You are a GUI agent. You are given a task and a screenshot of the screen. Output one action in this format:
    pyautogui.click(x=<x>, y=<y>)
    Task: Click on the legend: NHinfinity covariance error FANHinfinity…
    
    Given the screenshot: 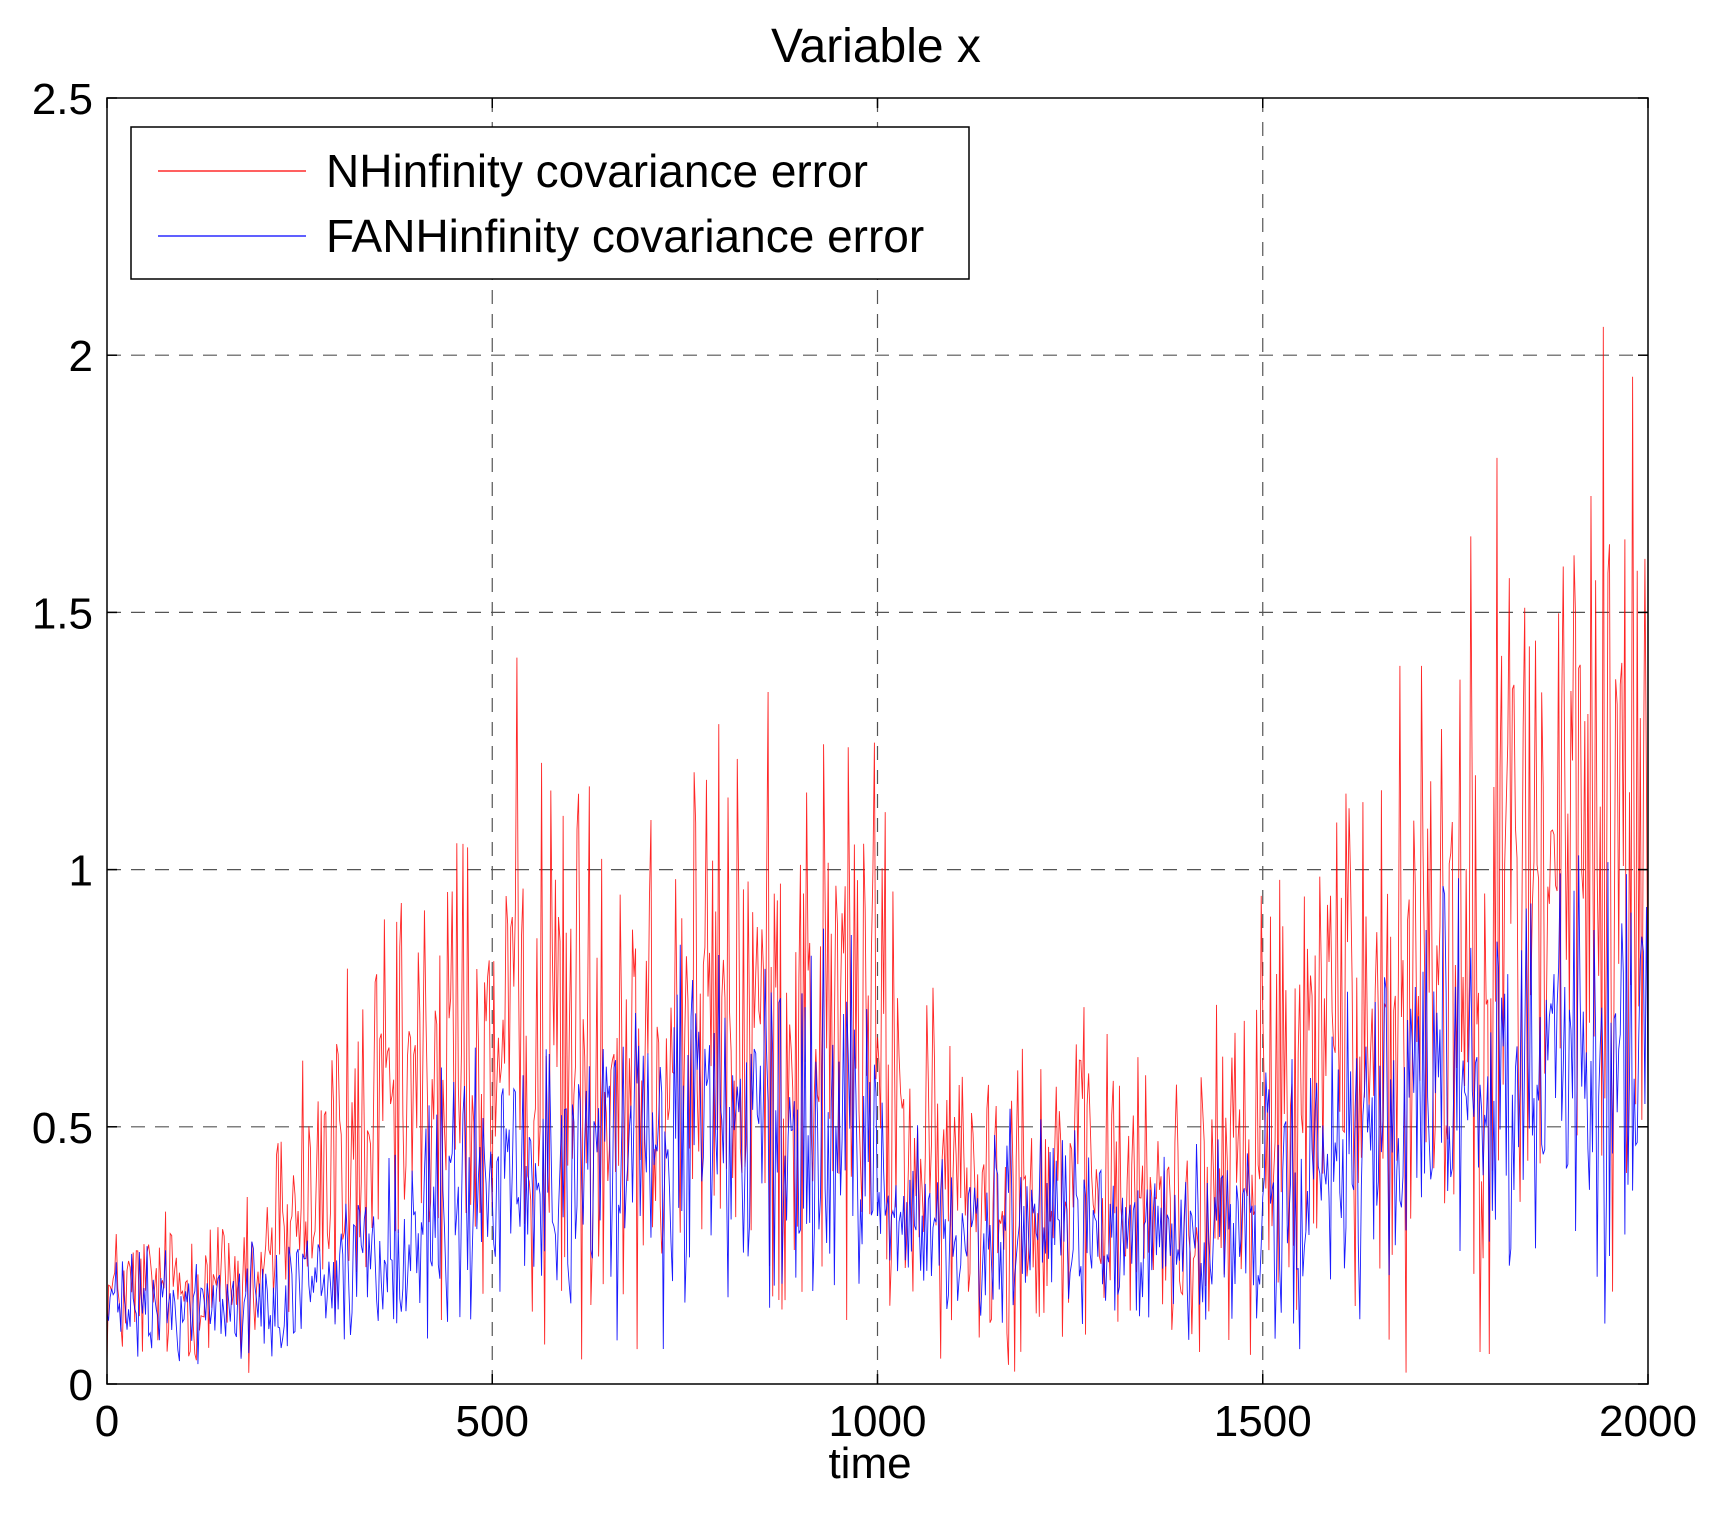 What is the action you would take?
    pyautogui.click(x=550, y=203)
    